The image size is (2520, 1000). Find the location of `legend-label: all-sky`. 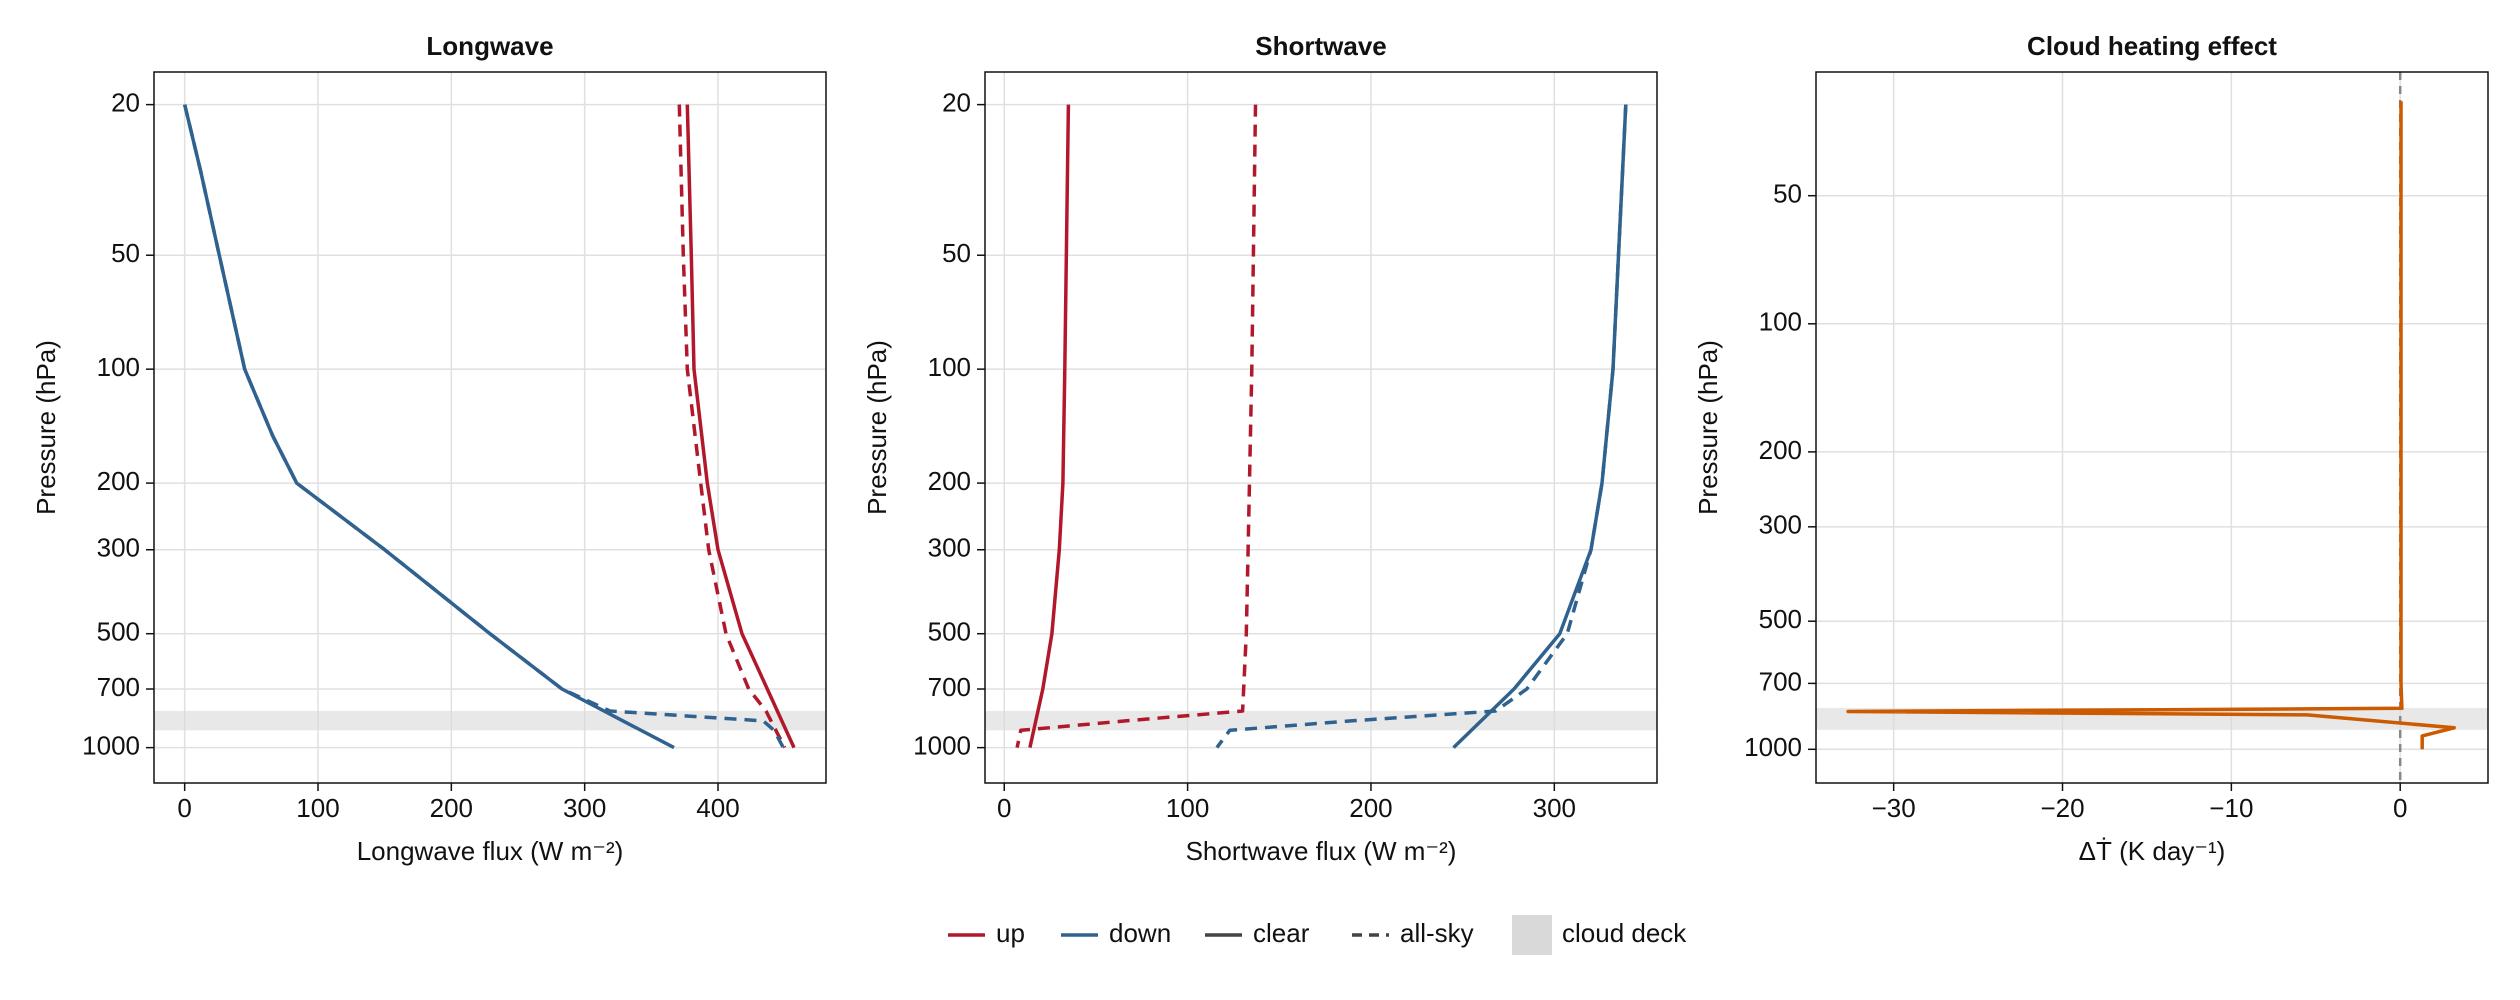

legend-label: all-sky is located at coordinates (1437, 933).